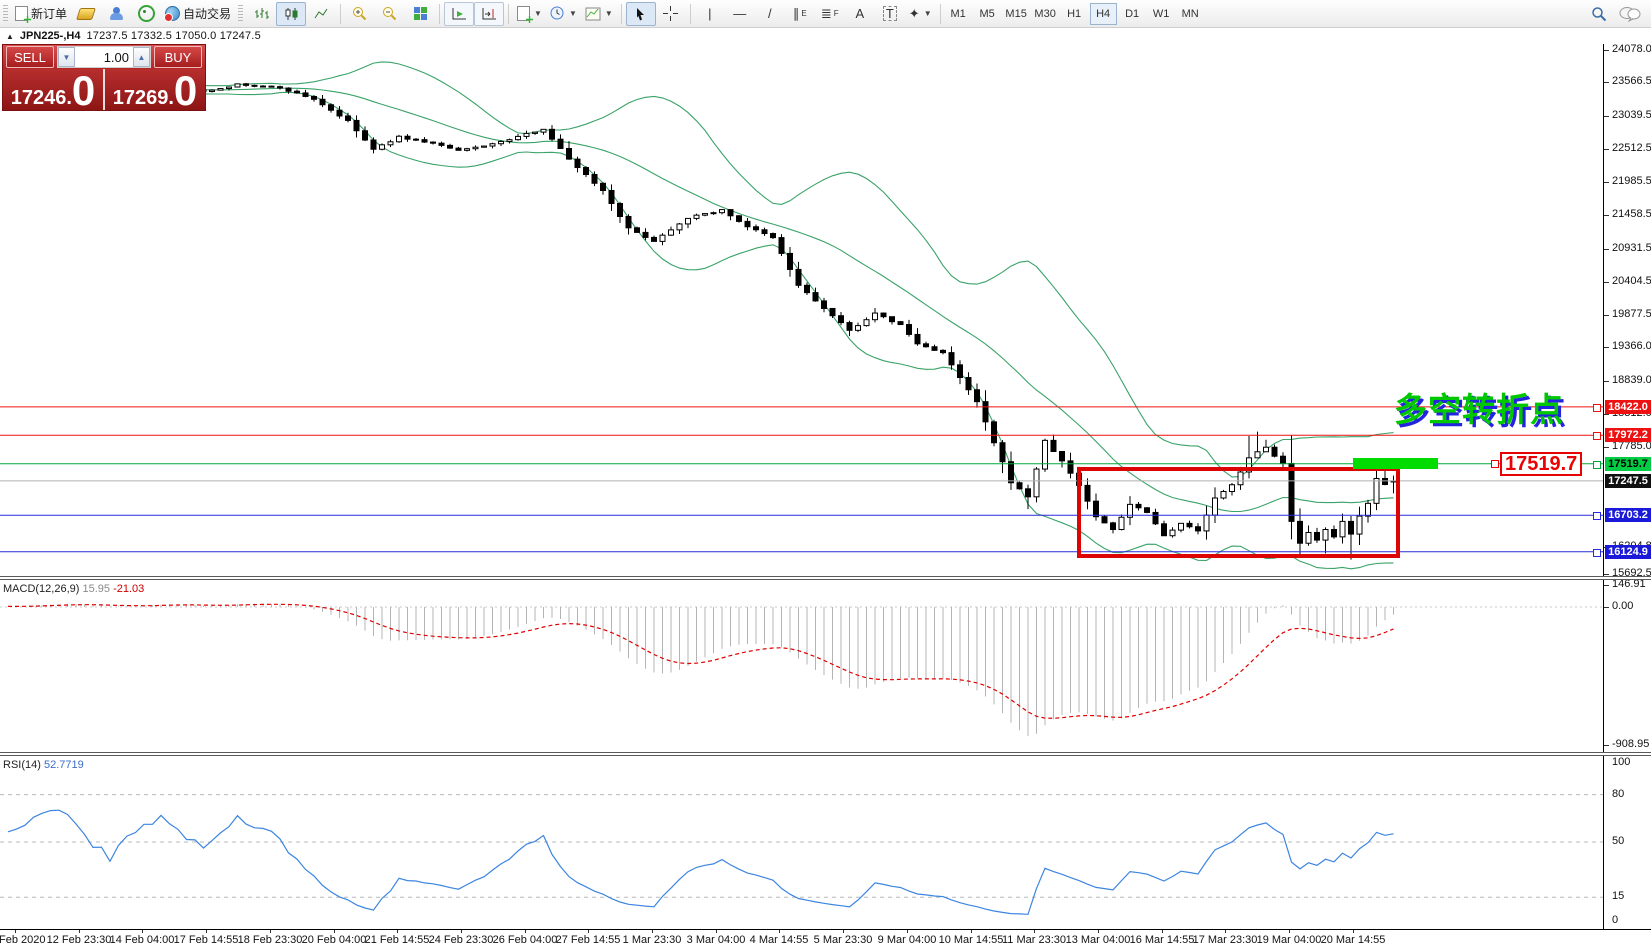  I want to click on new-order-button: 新订单, so click(41, 14).